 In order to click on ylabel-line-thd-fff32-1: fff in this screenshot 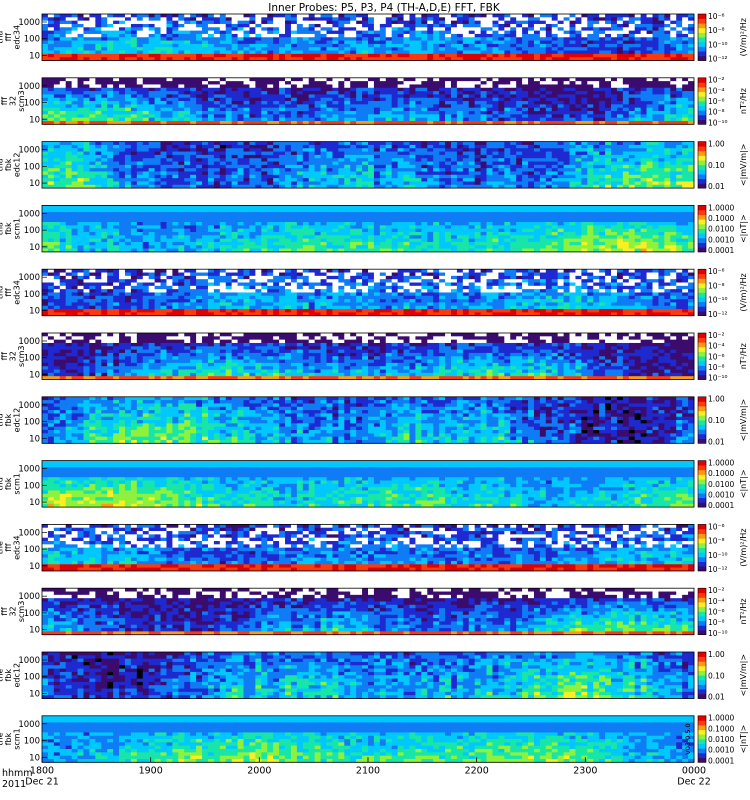, I will do `click(4, 356)`.